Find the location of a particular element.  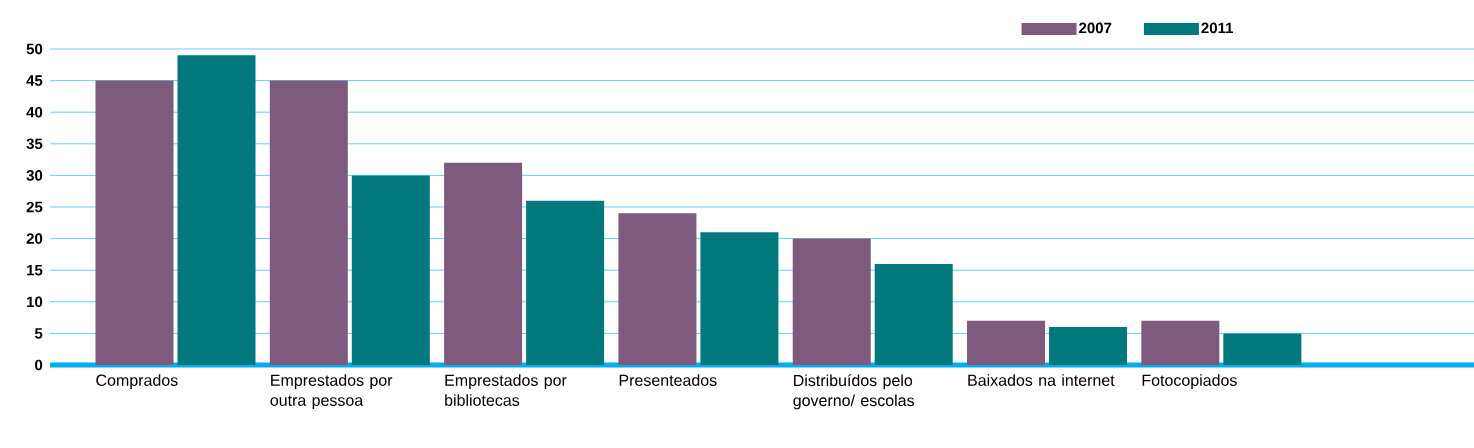

x-tick-label: Comprados is located at coordinates (137, 382).